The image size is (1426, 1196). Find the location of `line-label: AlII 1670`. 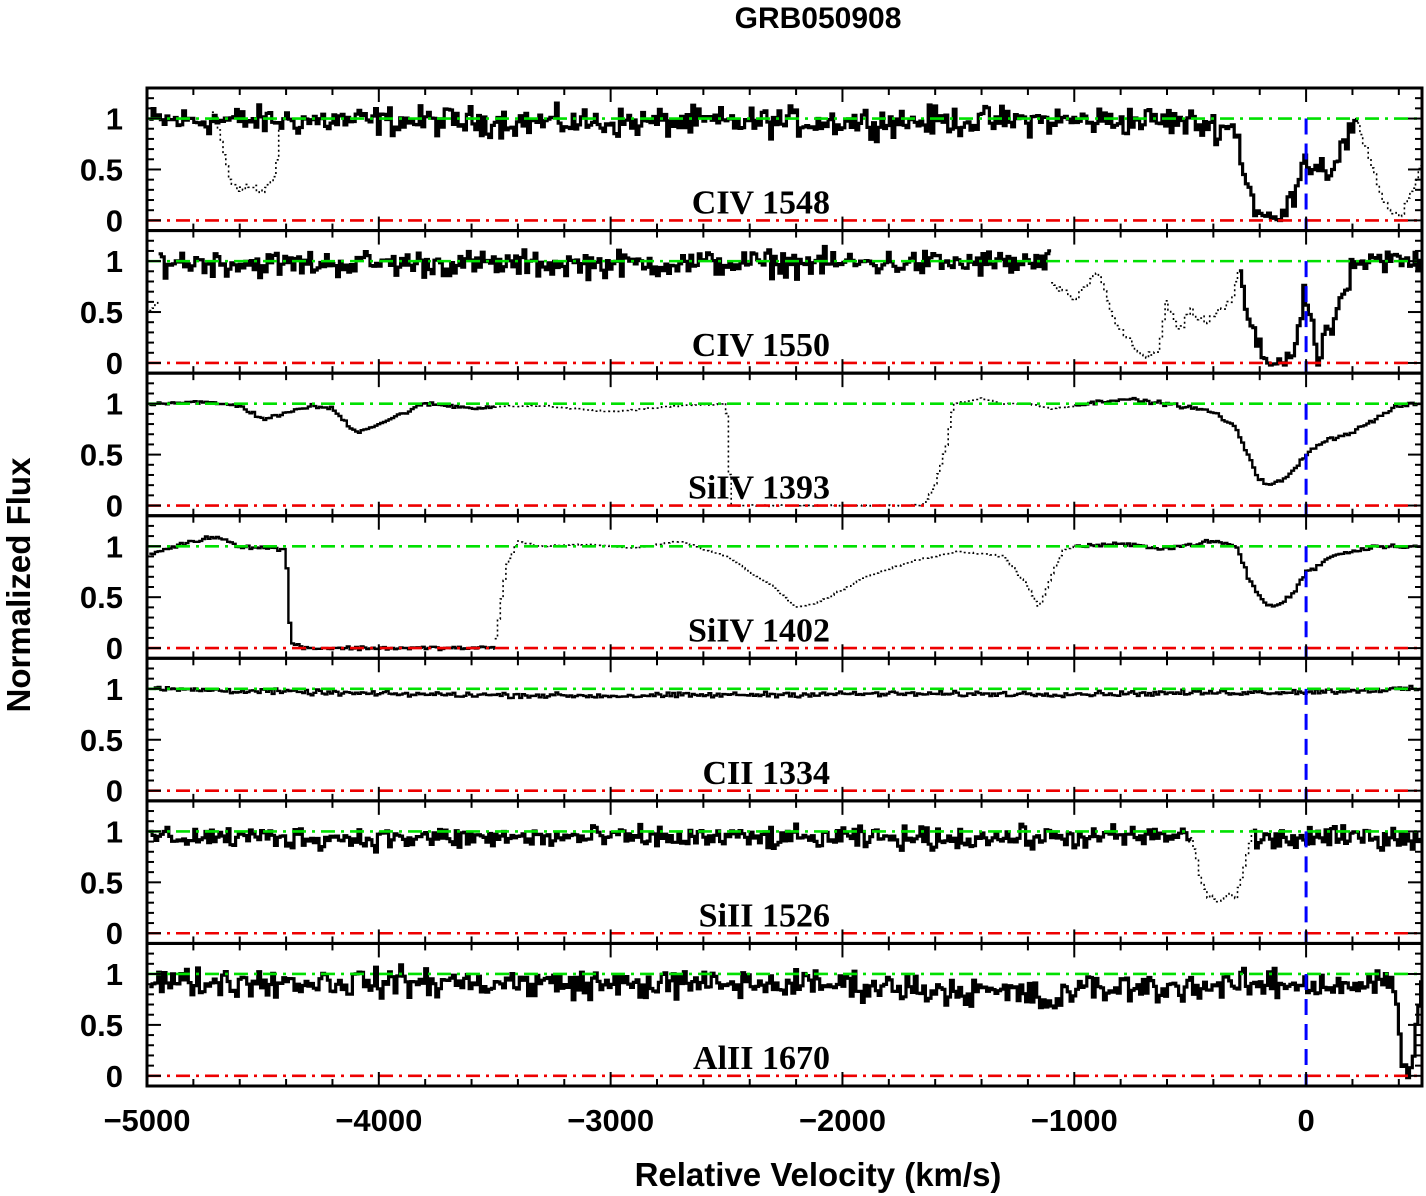

line-label: AlII 1670 is located at coordinates (761, 1058).